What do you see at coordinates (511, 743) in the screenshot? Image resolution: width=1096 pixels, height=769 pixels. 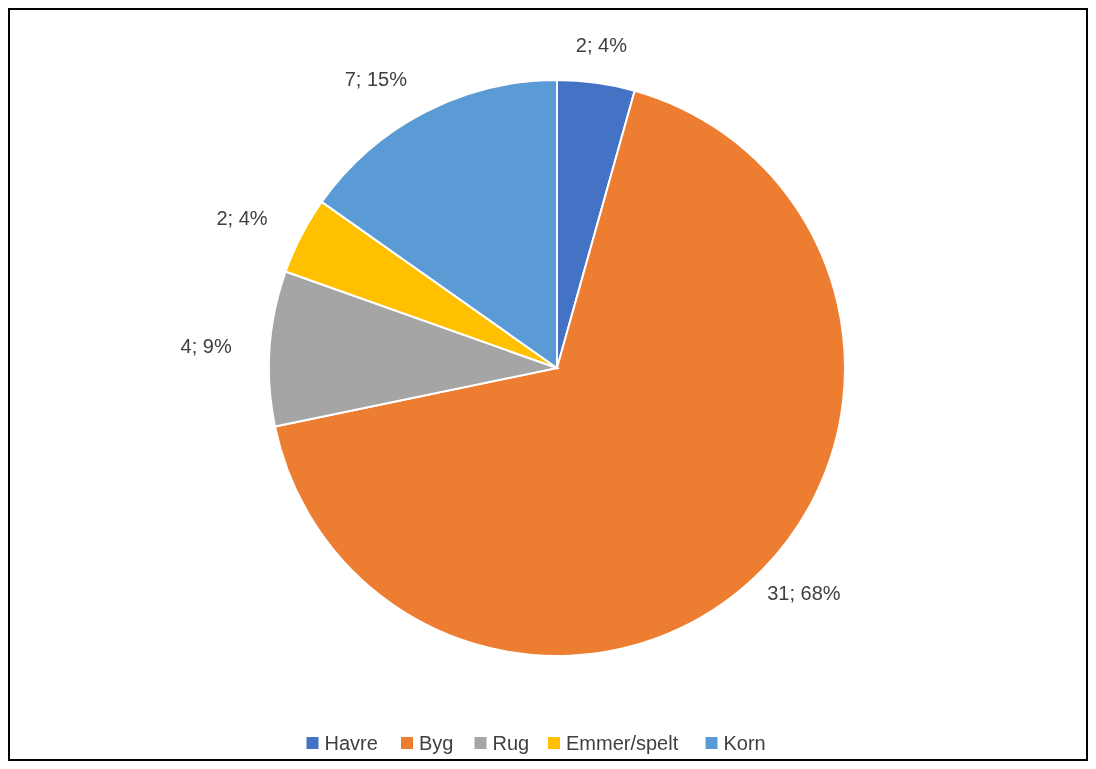 I see `legend-label: Rug` at bounding box center [511, 743].